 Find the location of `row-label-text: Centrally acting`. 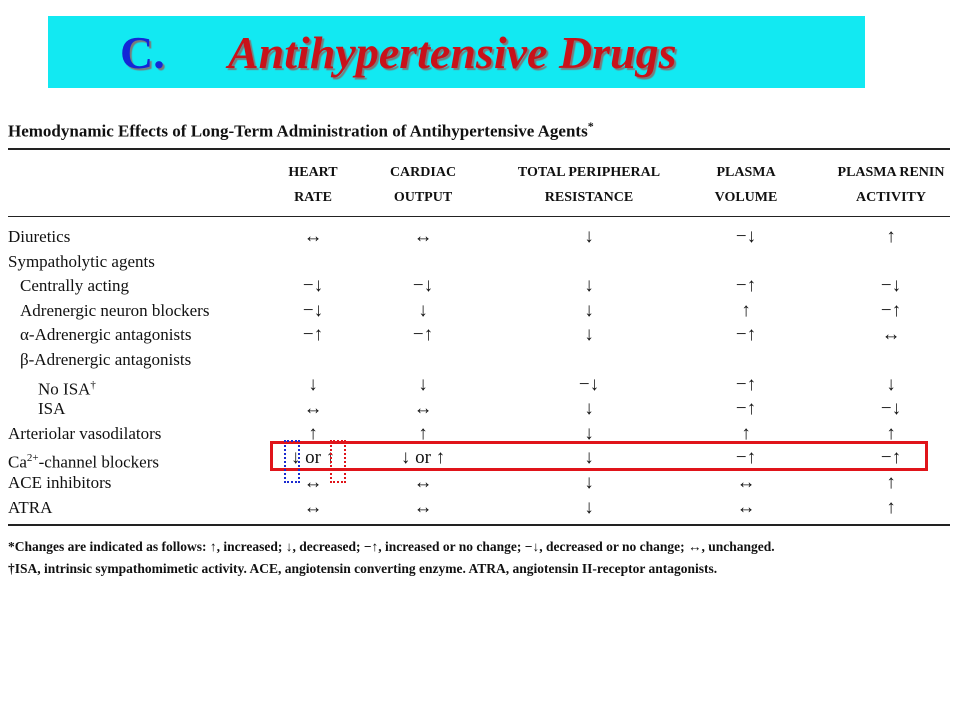

row-label-text: Centrally acting is located at coordinates (75, 286).